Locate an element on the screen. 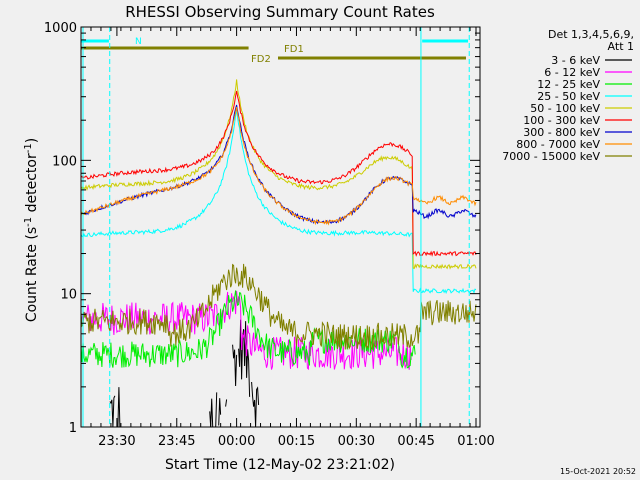 The width and height of the screenshot is (640, 480). legend-entry-label: 300 - 800 keV is located at coordinates (561, 132).